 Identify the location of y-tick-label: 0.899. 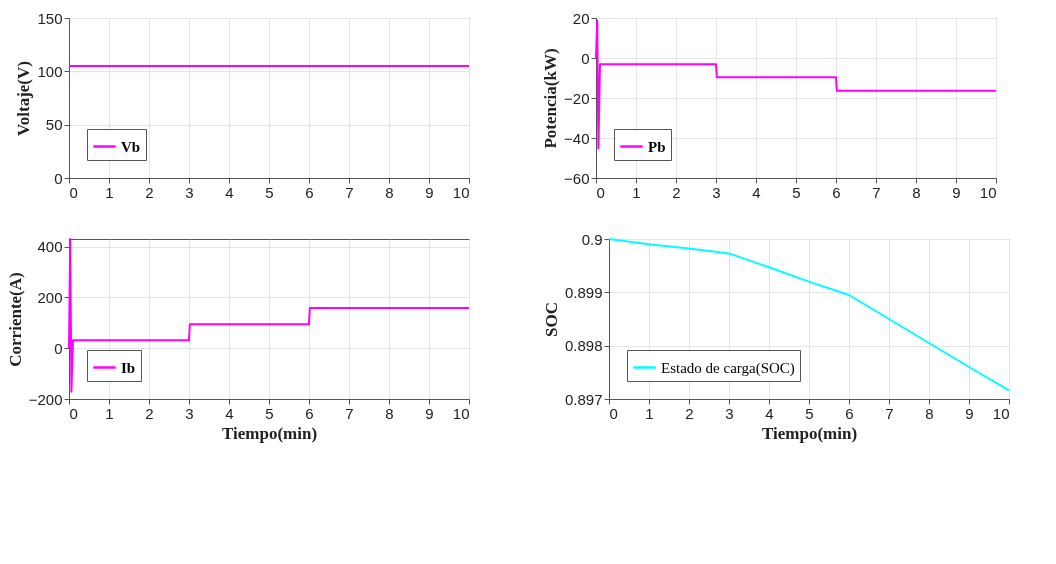
(583, 292).